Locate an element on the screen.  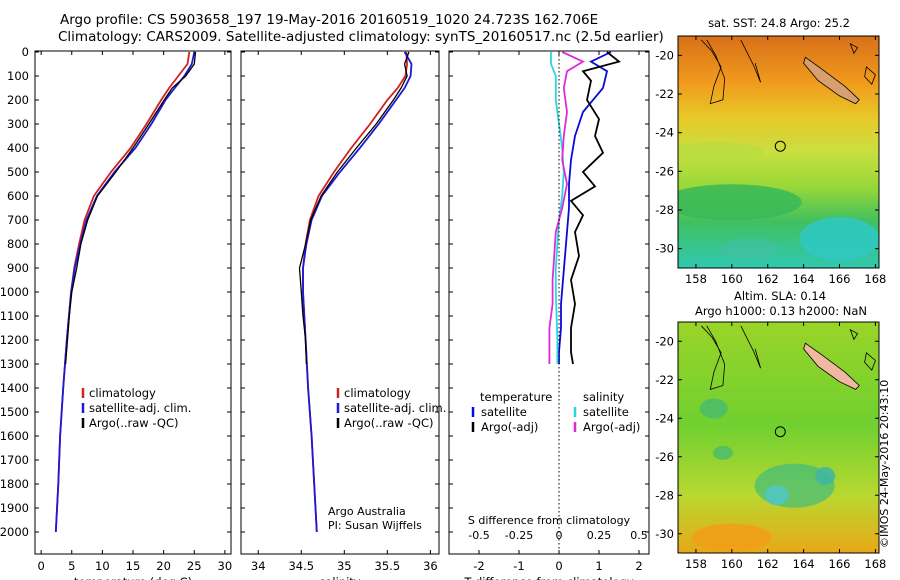
y-tick-label: 1800 is located at coordinates (14, 484).